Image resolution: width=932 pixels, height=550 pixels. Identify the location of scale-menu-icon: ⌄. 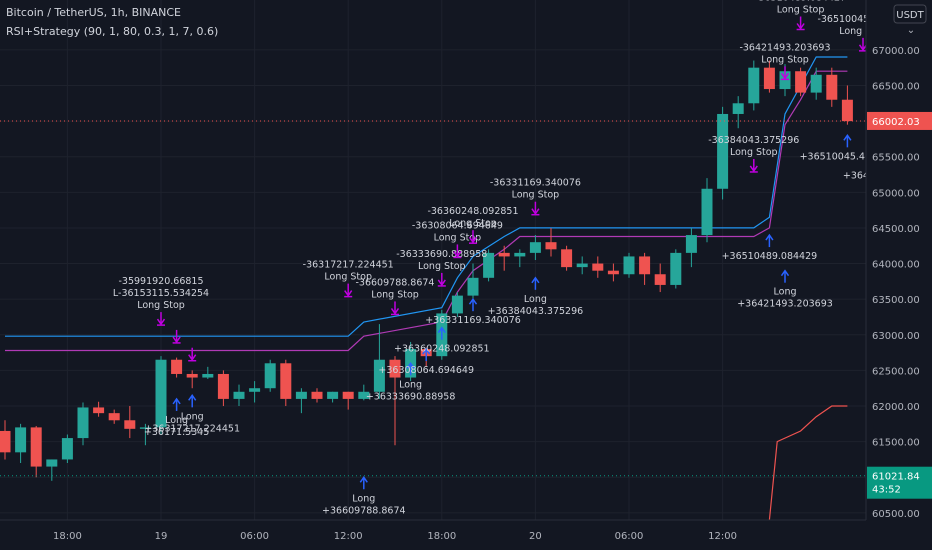
(911, 30).